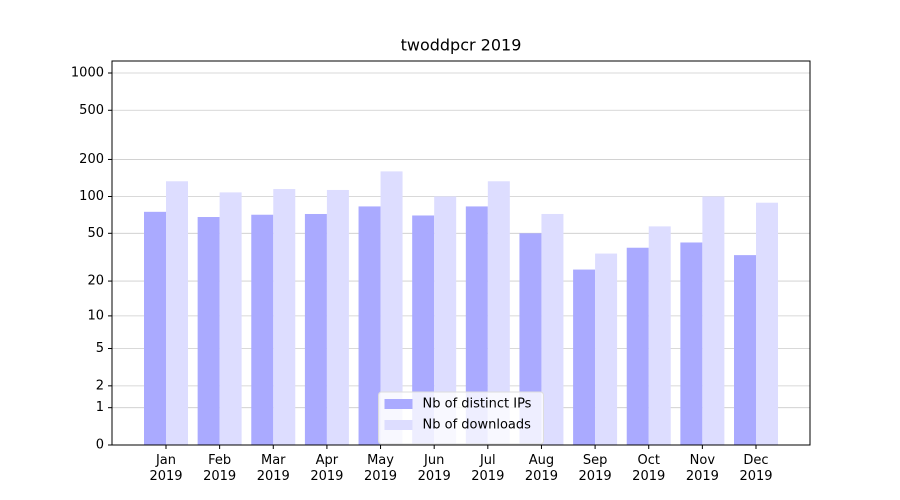 The height and width of the screenshot is (500, 900). I want to click on x-tick-label: Jul 2019, so click(488, 468).